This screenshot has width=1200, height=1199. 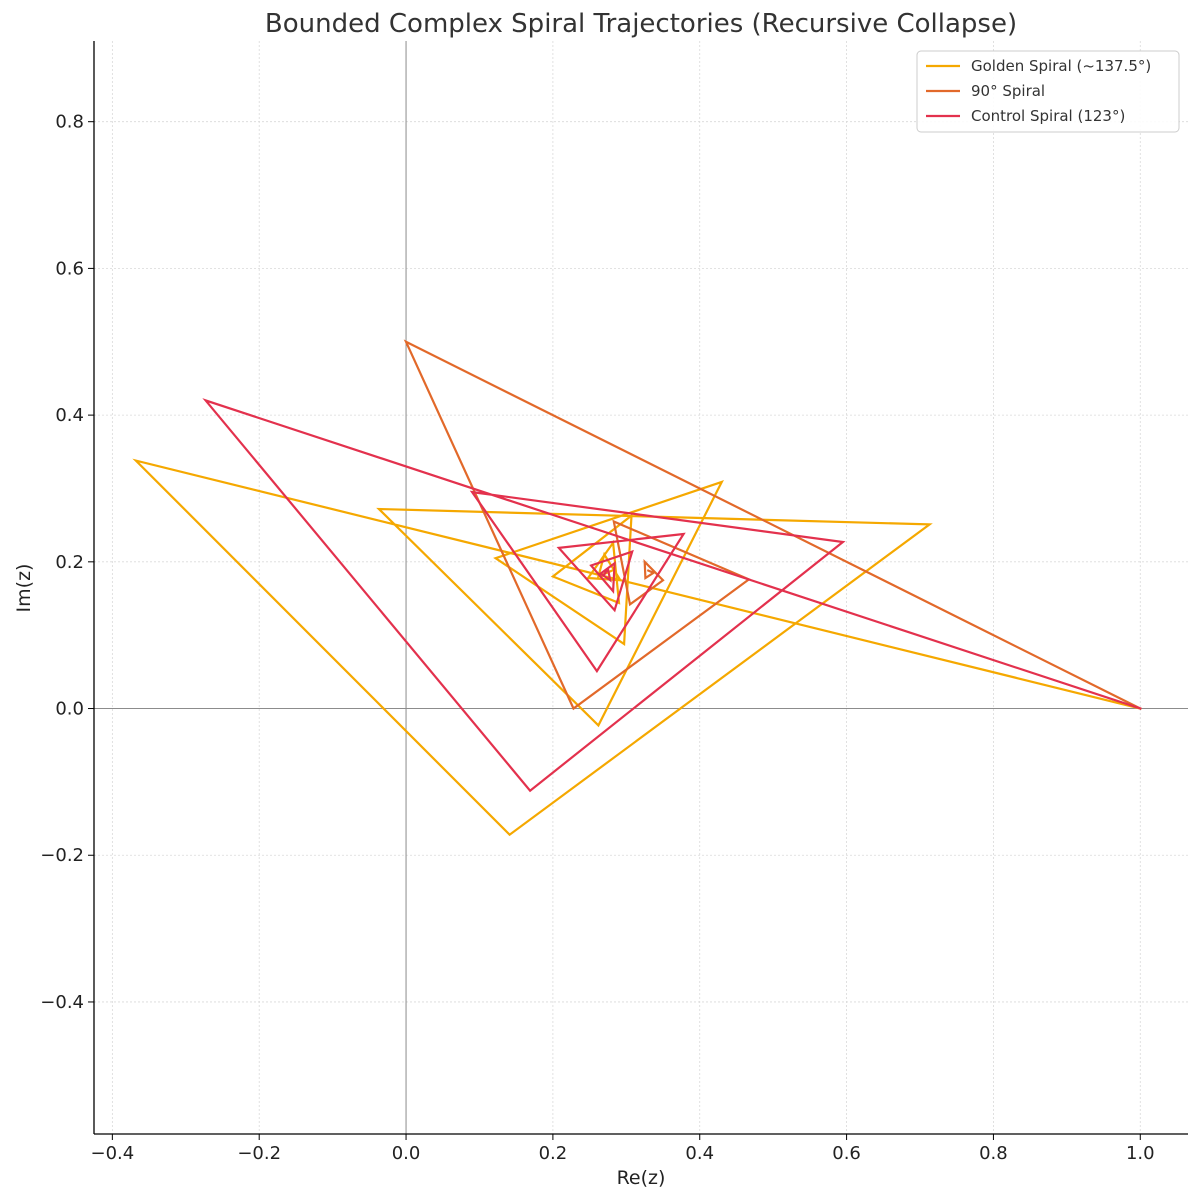 I want to click on x-tick-label: 0.0, so click(x=406, y=1153).